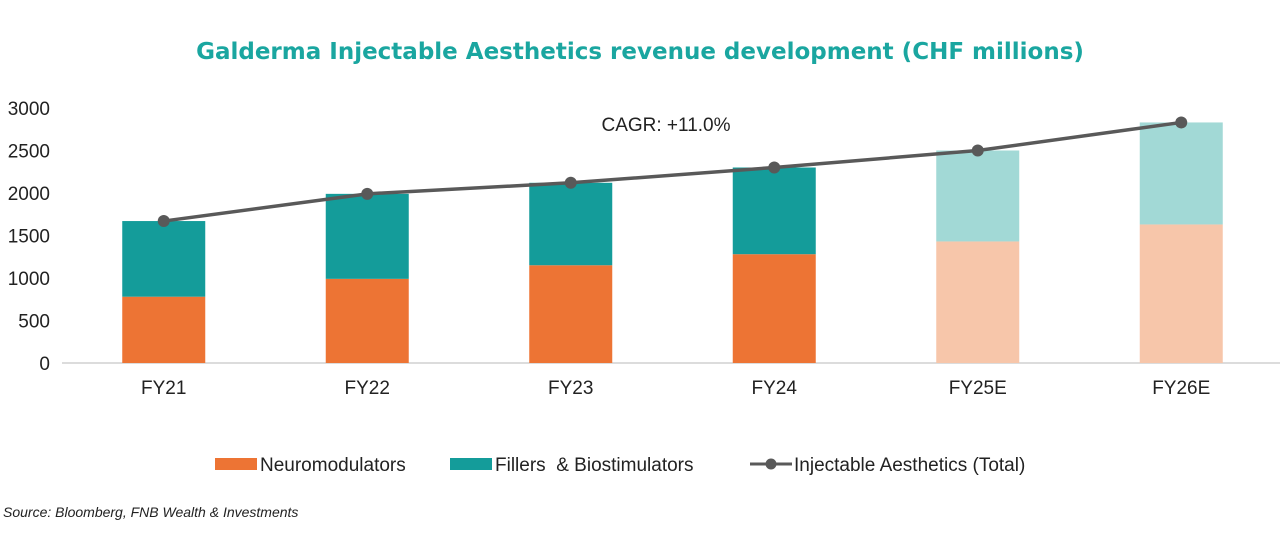 The height and width of the screenshot is (545, 1280). Describe the element at coordinates (29, 152) in the screenshot. I see `y-tick-label: 2500` at that location.